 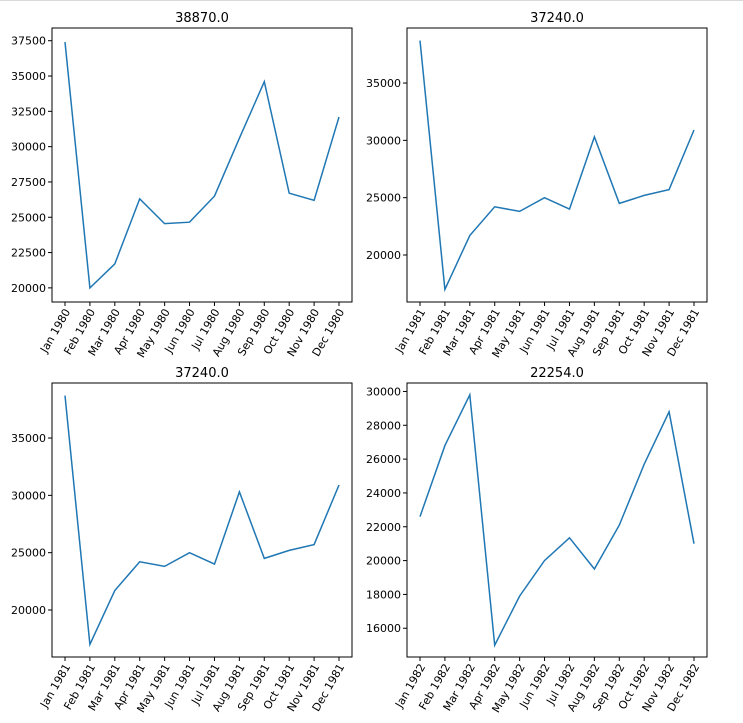 I want to click on y-tick-label: 28000, so click(x=383, y=425).